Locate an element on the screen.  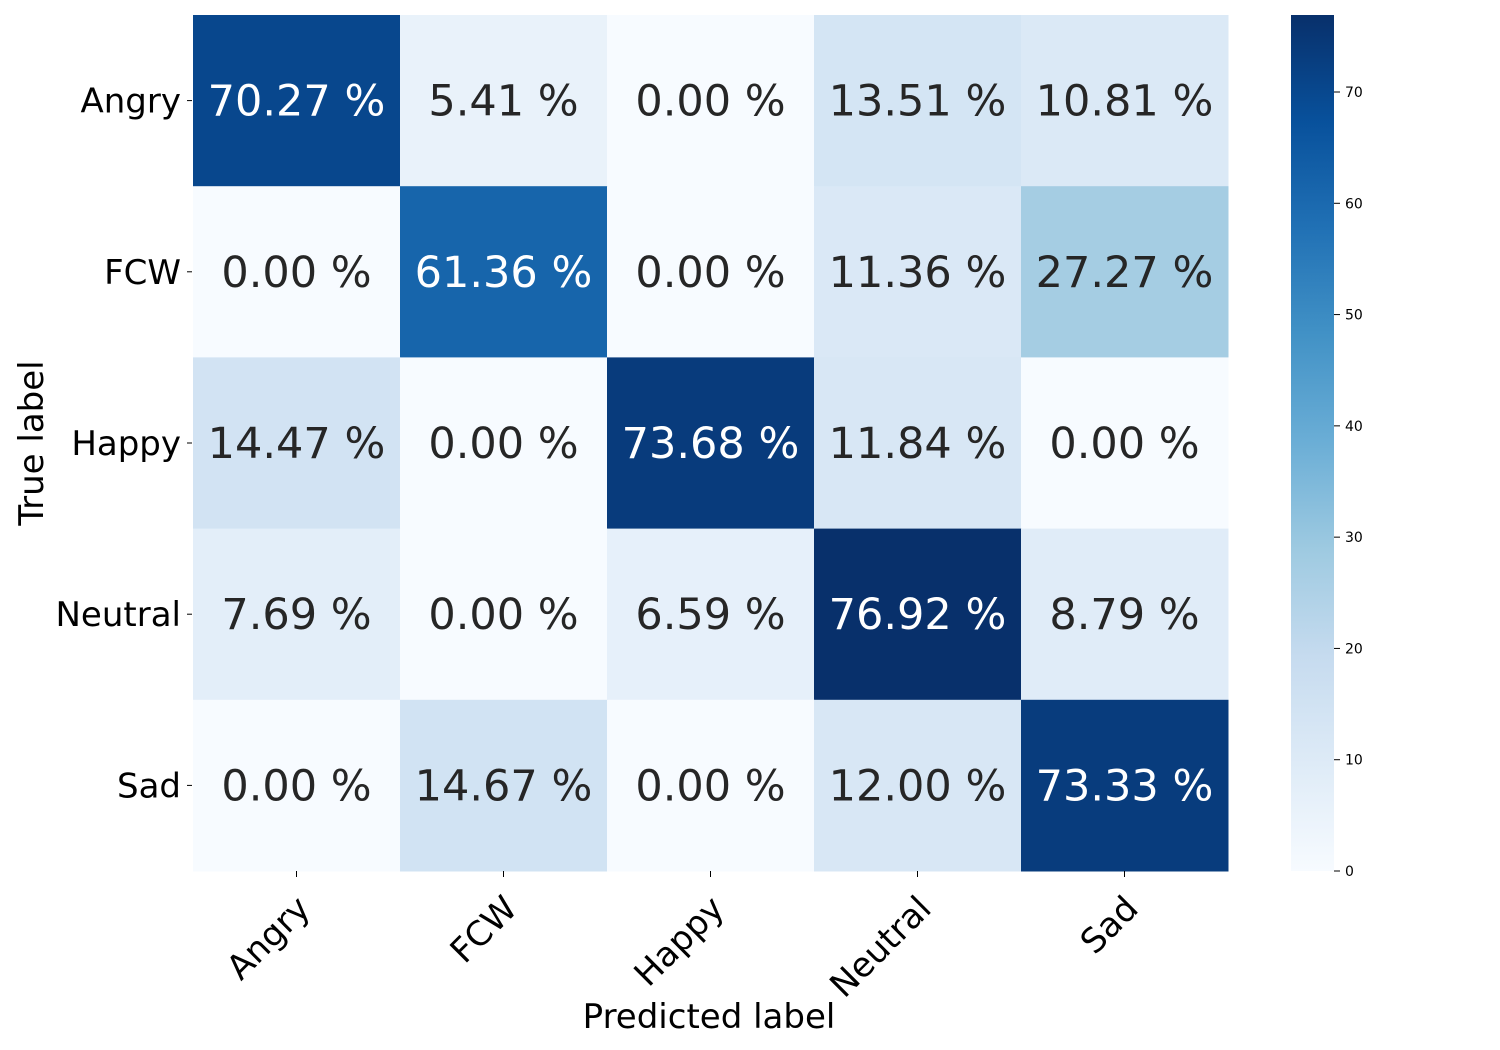
colorbar-tick-label: 30 is located at coordinates (1354, 538).